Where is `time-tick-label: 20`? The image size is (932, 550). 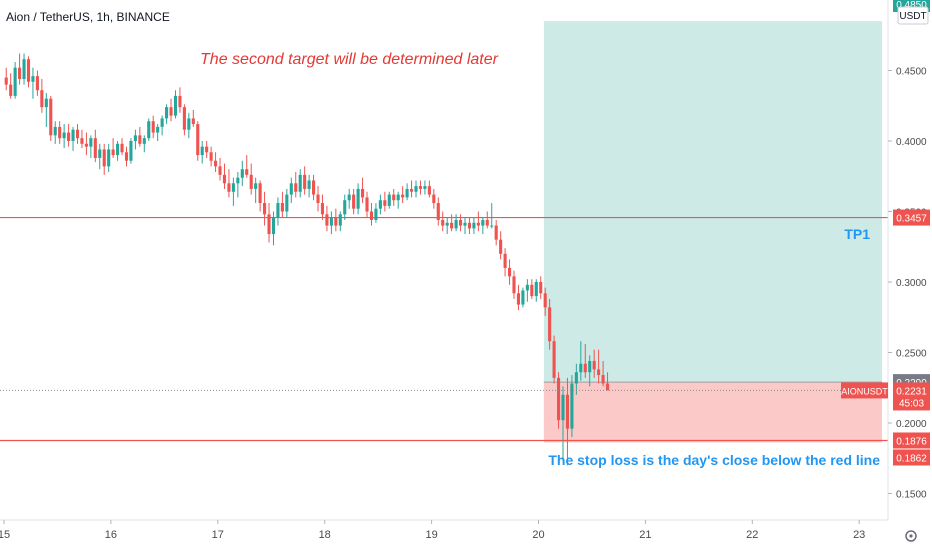 time-tick-label: 20 is located at coordinates (538, 535).